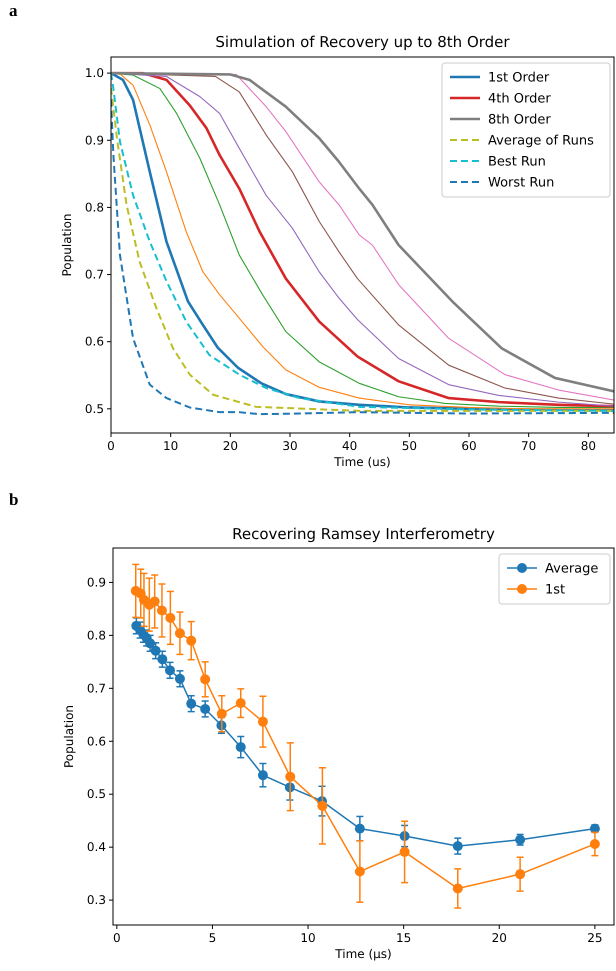 Image resolution: width=616 pixels, height=971 pixels. I want to click on x-tick-label: 25, so click(595, 938).